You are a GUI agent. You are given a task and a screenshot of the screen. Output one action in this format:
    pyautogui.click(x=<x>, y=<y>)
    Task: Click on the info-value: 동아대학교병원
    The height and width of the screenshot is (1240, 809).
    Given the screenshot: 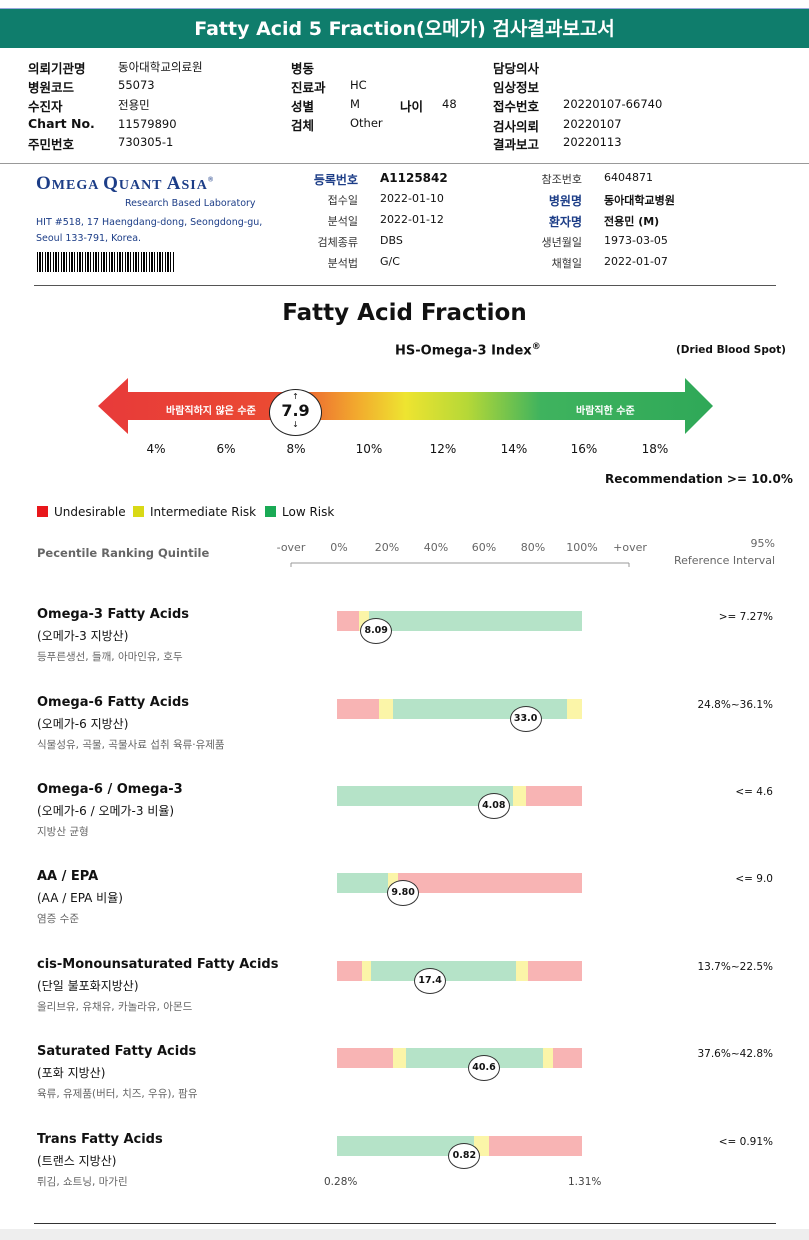 What is the action you would take?
    pyautogui.click(x=639, y=200)
    